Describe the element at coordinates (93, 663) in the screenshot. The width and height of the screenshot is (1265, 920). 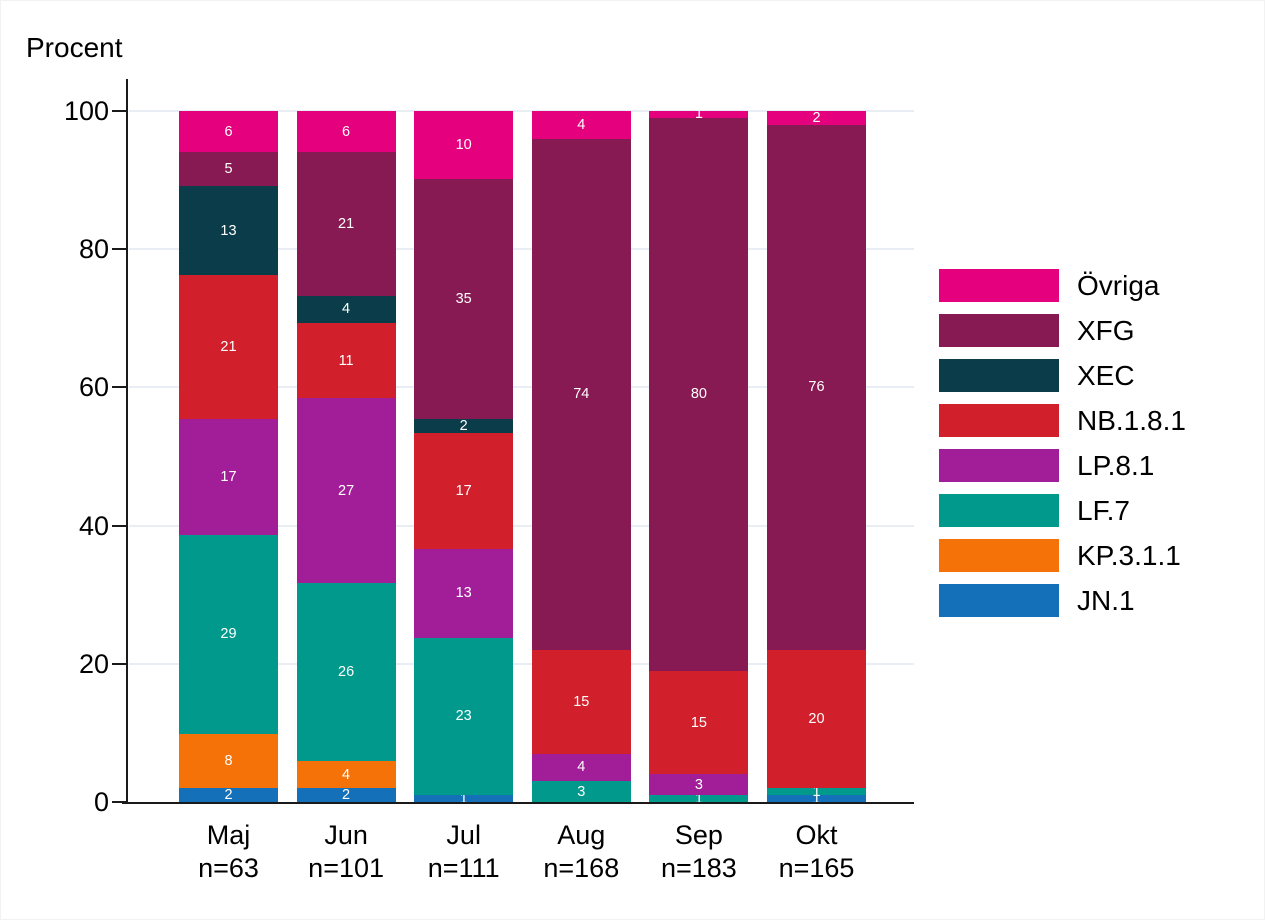
I see `y-tick-label-20: 20` at that location.